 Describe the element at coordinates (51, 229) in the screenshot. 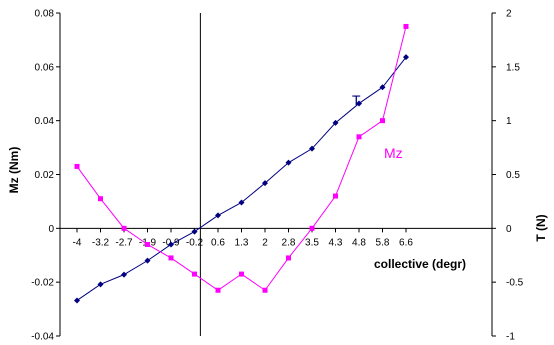

I see `left-tick-label: 0` at that location.